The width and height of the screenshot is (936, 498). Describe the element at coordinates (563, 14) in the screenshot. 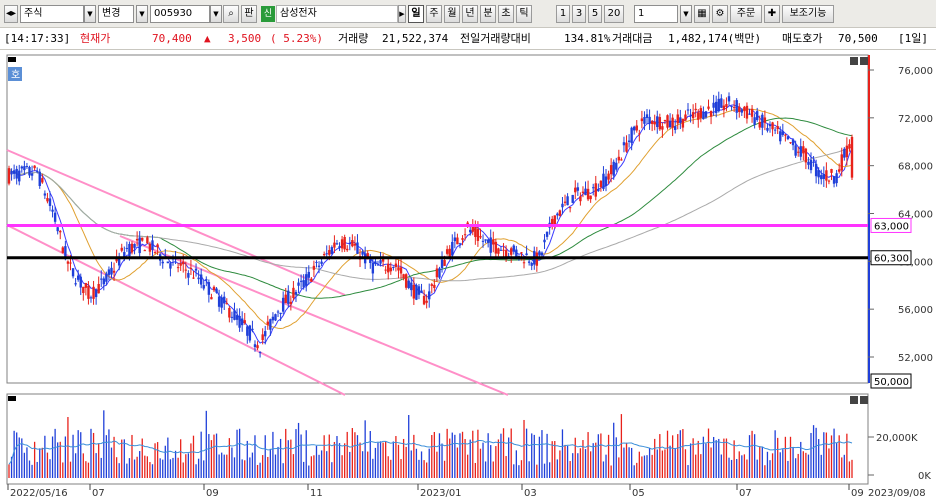

I see `interval-1-button: 1` at that location.